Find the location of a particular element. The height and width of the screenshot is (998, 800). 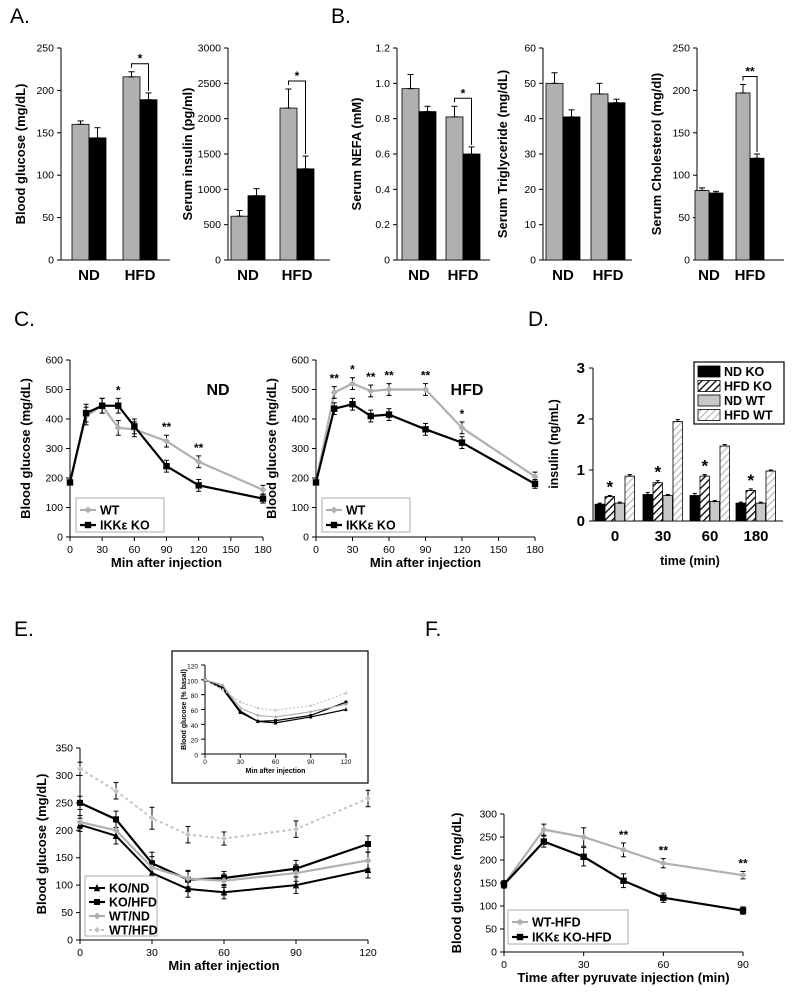

panel-label-f: F. is located at coordinates (433, 629).